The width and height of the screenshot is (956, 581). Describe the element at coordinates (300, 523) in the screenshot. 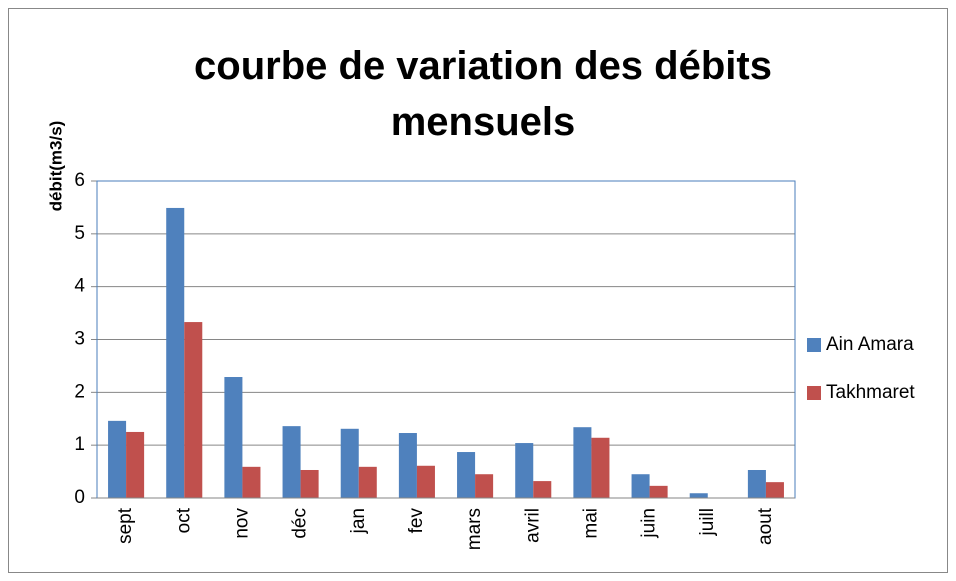

I see `x-tick-label: déc` at that location.